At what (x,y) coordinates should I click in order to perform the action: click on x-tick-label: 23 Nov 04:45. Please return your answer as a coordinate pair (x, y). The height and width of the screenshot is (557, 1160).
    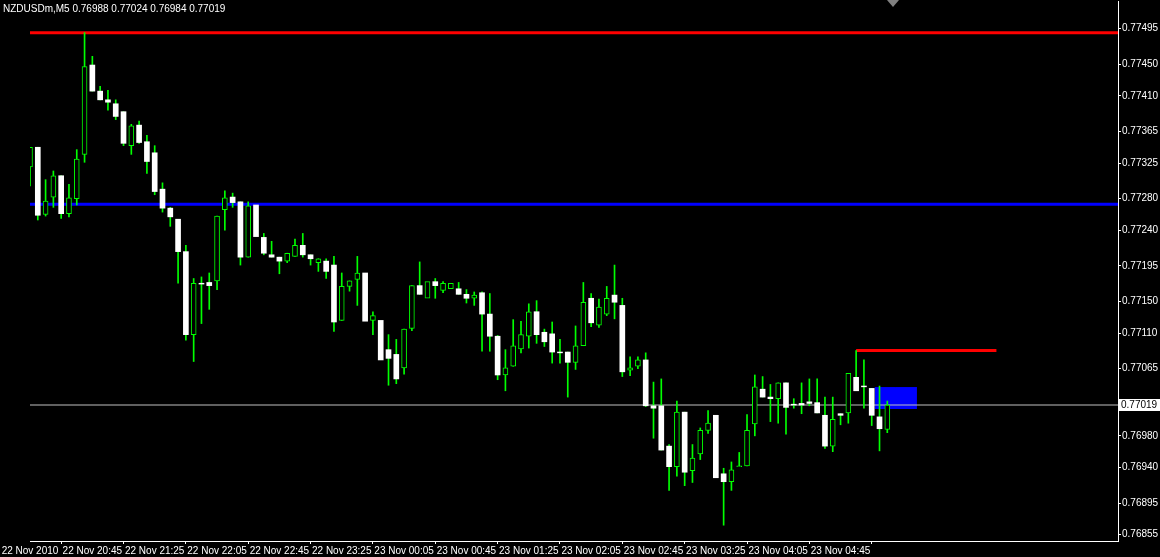
    Looking at the image, I should click on (840, 550).